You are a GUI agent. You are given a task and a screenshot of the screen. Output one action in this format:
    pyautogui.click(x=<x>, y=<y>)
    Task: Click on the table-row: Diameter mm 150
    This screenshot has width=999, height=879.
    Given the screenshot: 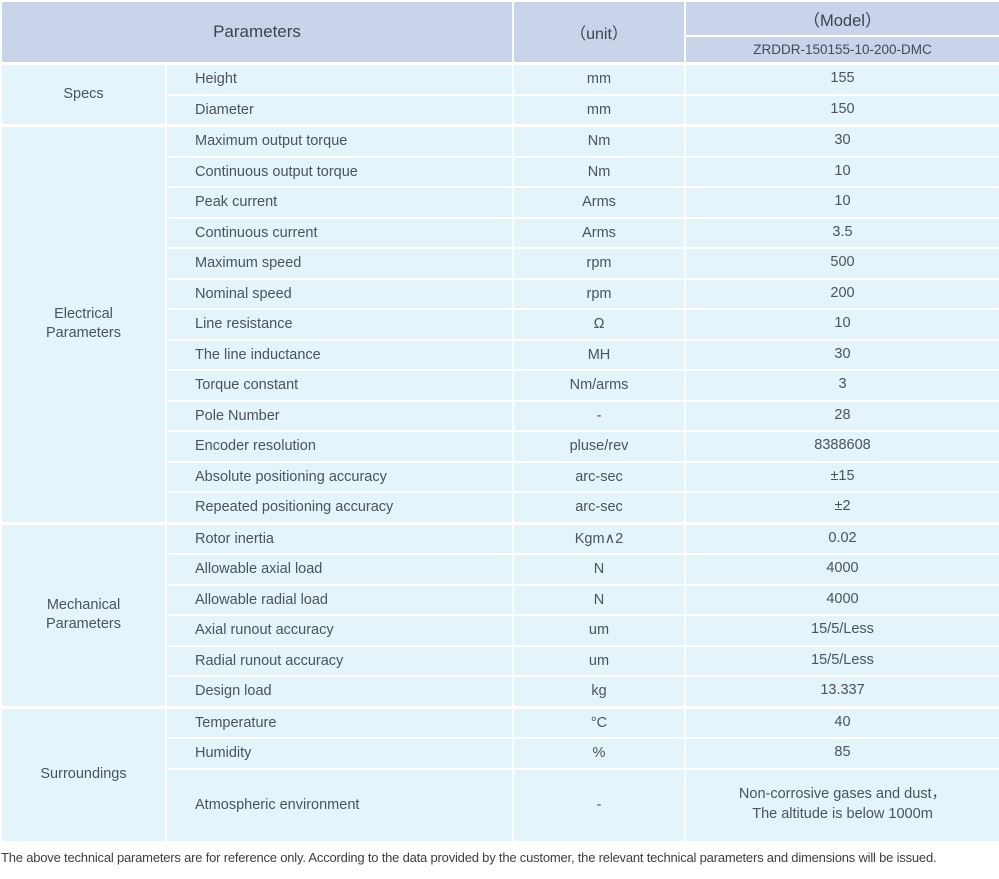 What is the action you would take?
    pyautogui.click(x=500, y=110)
    